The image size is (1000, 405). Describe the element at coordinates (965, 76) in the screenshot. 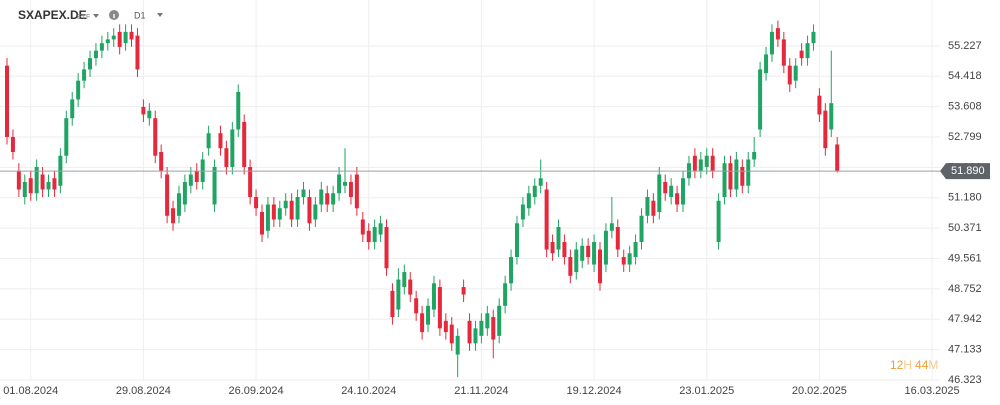

I see `y-tick-label: 54.418` at that location.